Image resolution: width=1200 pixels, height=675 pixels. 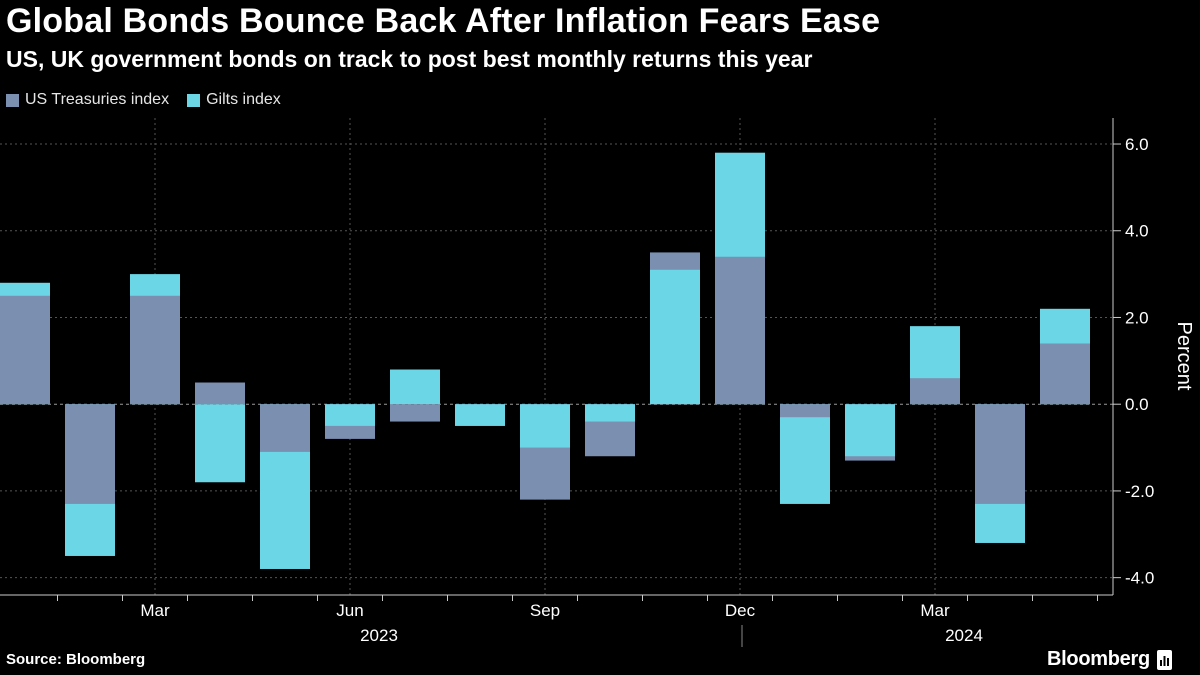 I want to click on brand-name: Bloomberg, so click(x=1098, y=659).